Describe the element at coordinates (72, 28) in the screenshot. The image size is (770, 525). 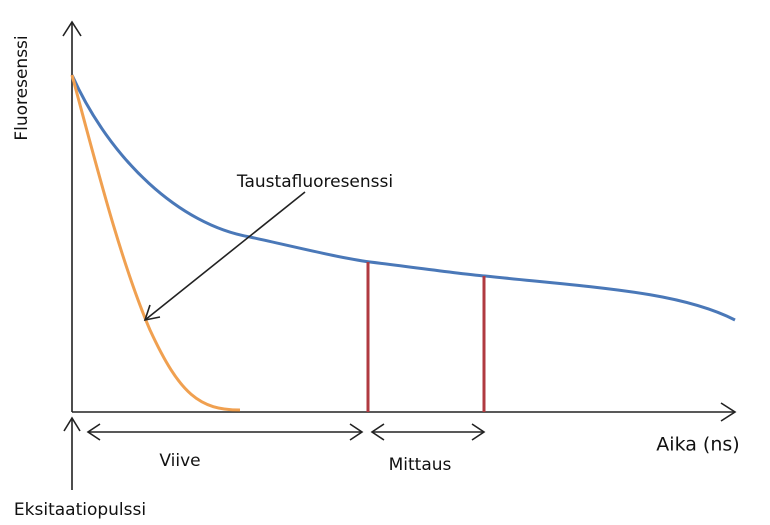
I see `y-axis-arrow` at that location.